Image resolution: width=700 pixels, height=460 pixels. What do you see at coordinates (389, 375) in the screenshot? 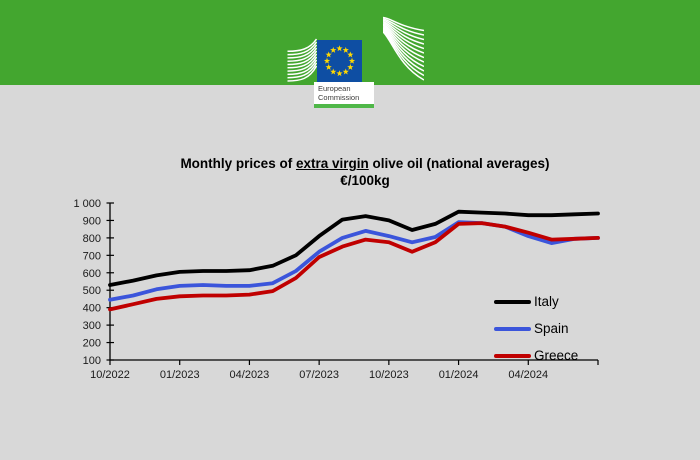
I see `x-tick-label: 10/2023` at bounding box center [389, 375].